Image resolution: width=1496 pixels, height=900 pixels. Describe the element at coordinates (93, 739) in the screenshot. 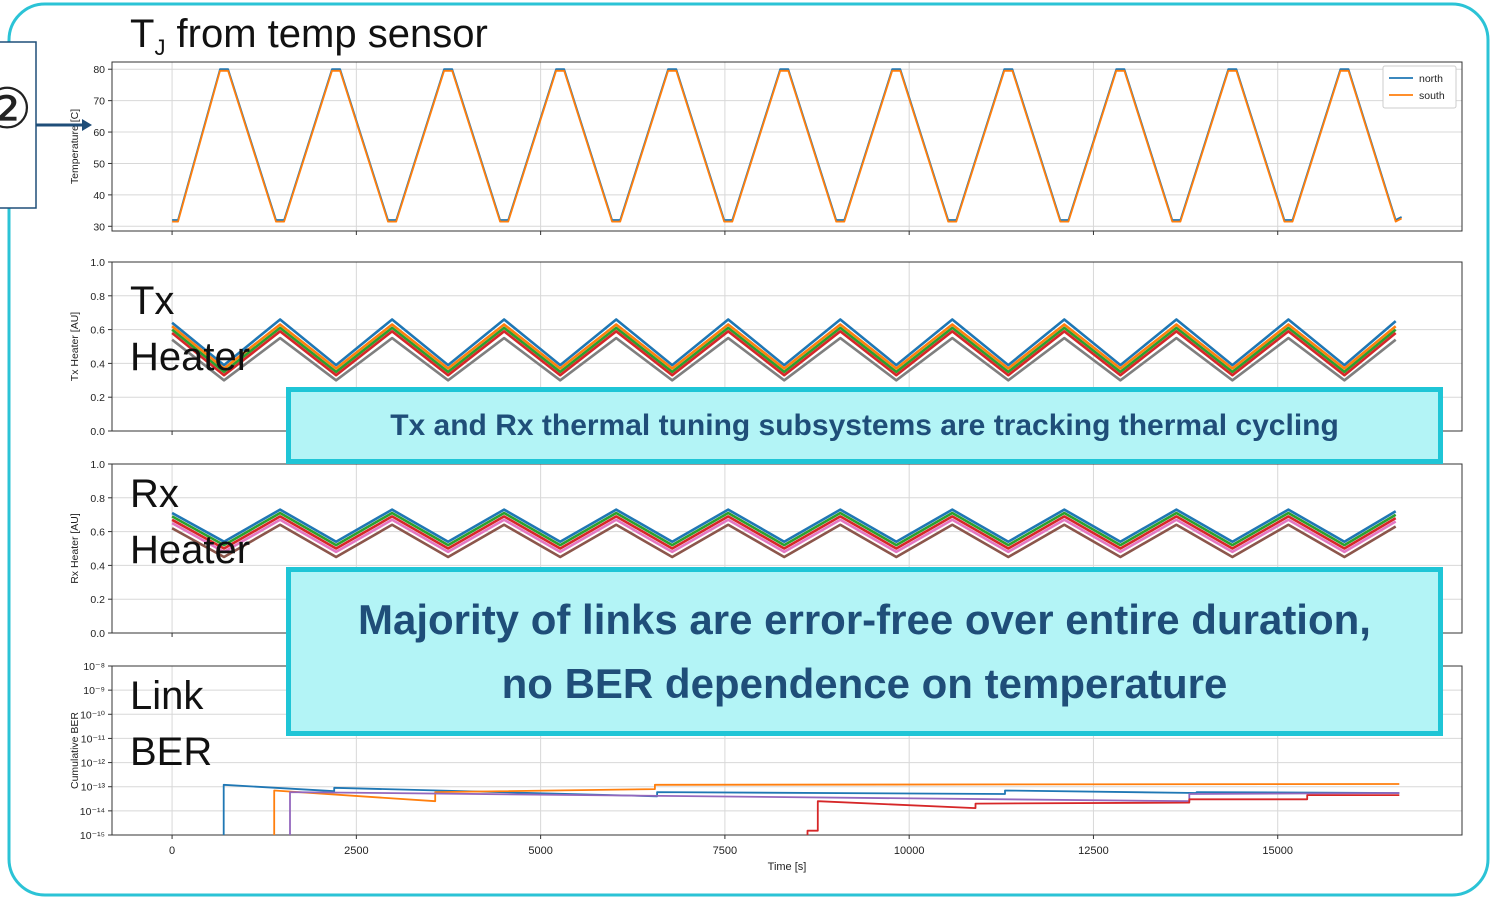

I see `y-tick-label: 10⁻¹¹` at that location.